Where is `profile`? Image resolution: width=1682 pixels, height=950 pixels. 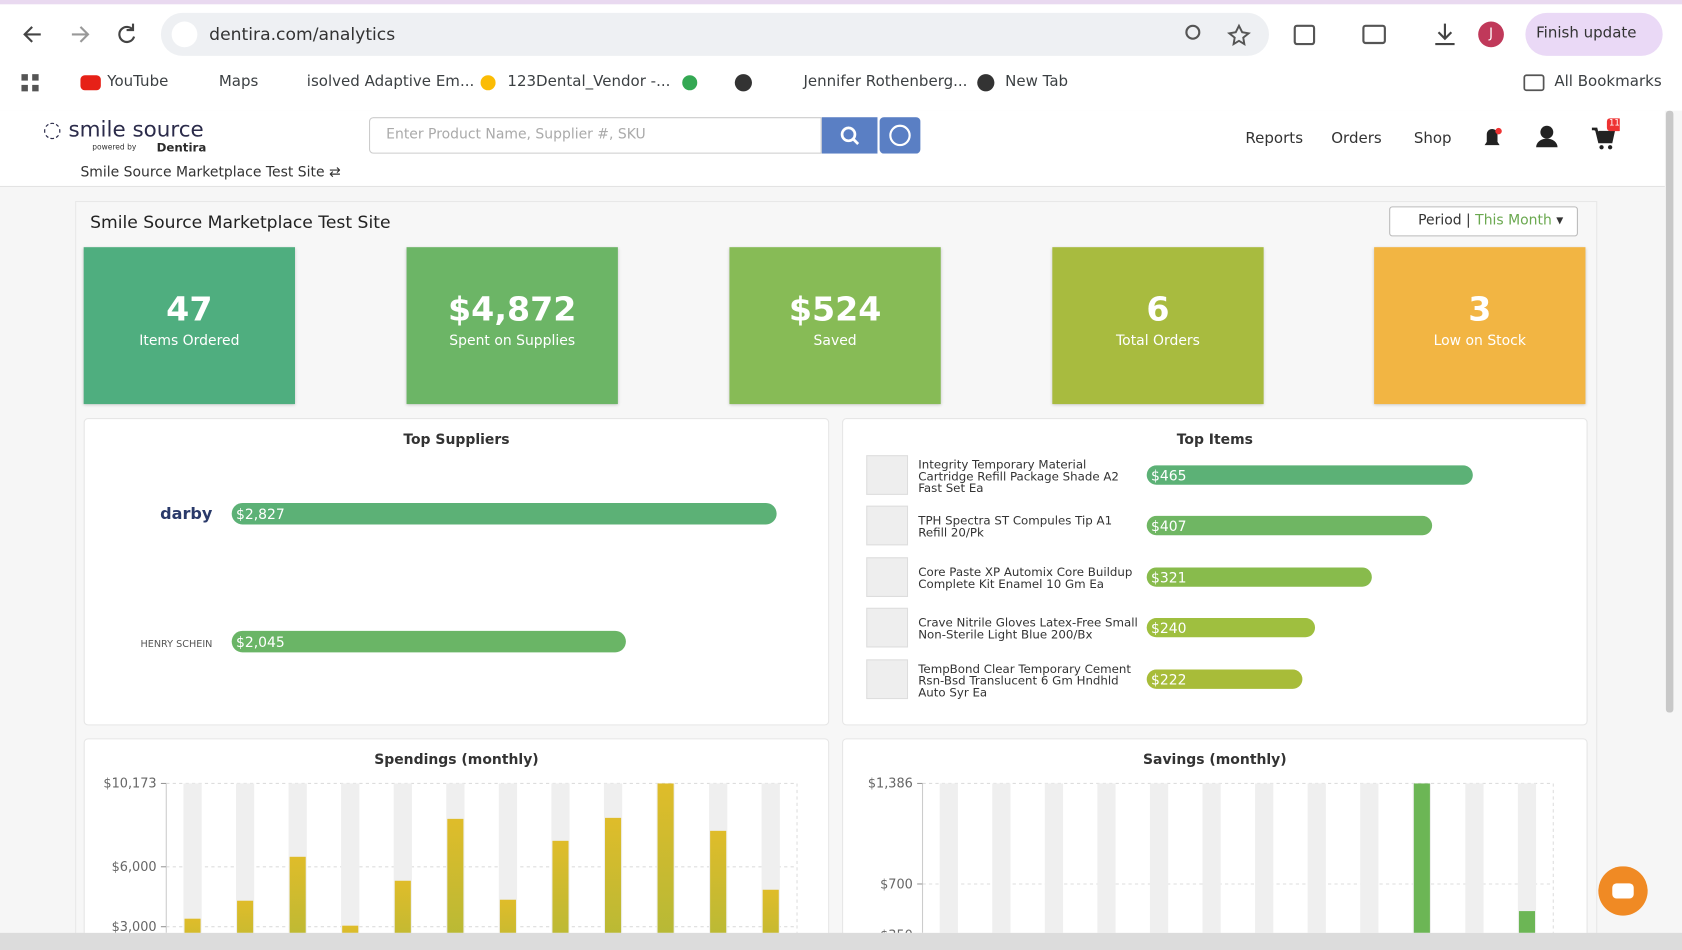 profile is located at coordinates (1491, 34).